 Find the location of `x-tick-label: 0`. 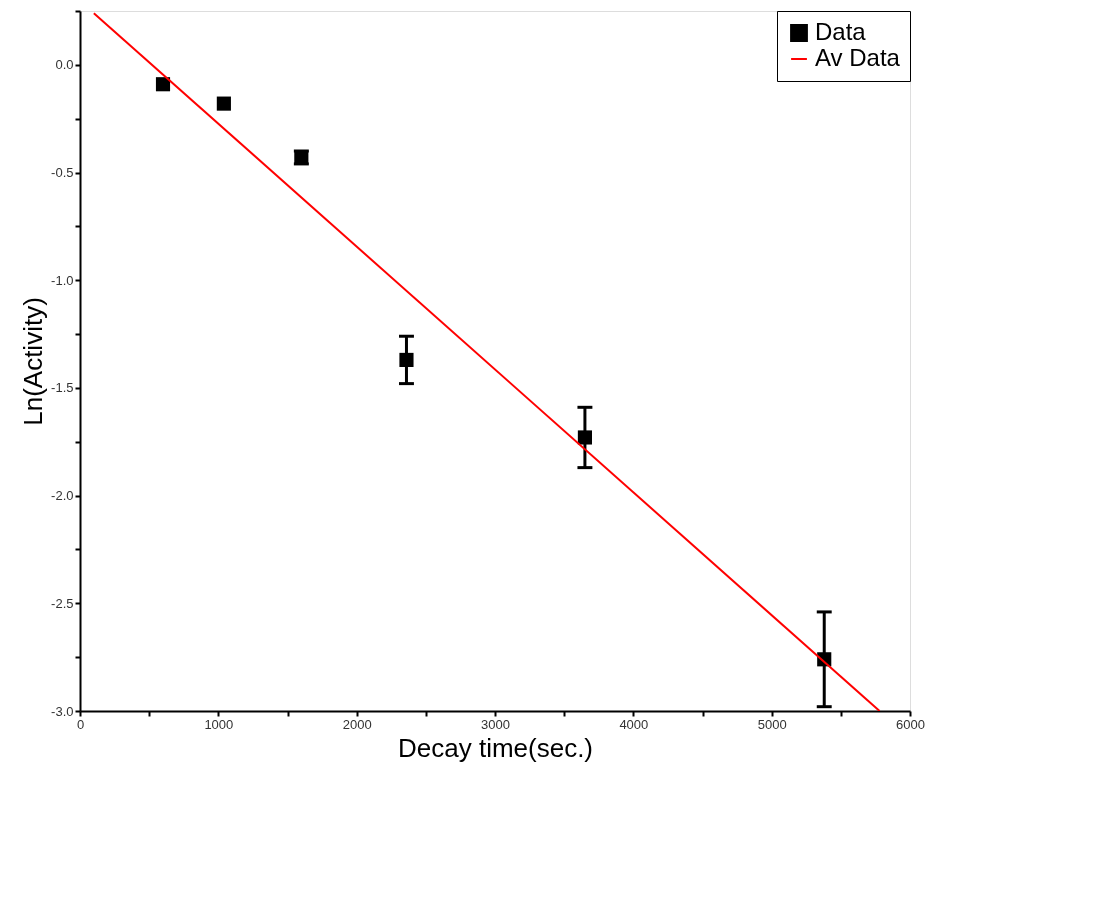

x-tick-label: 0 is located at coordinates (80, 724).